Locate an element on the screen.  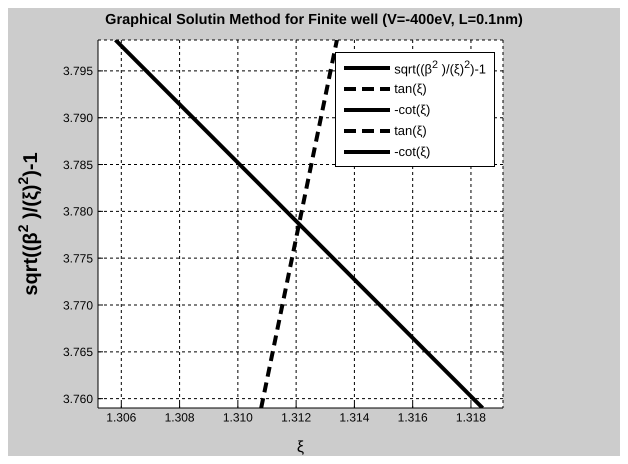
x-tick-label: 1.312 is located at coordinates (296, 417).